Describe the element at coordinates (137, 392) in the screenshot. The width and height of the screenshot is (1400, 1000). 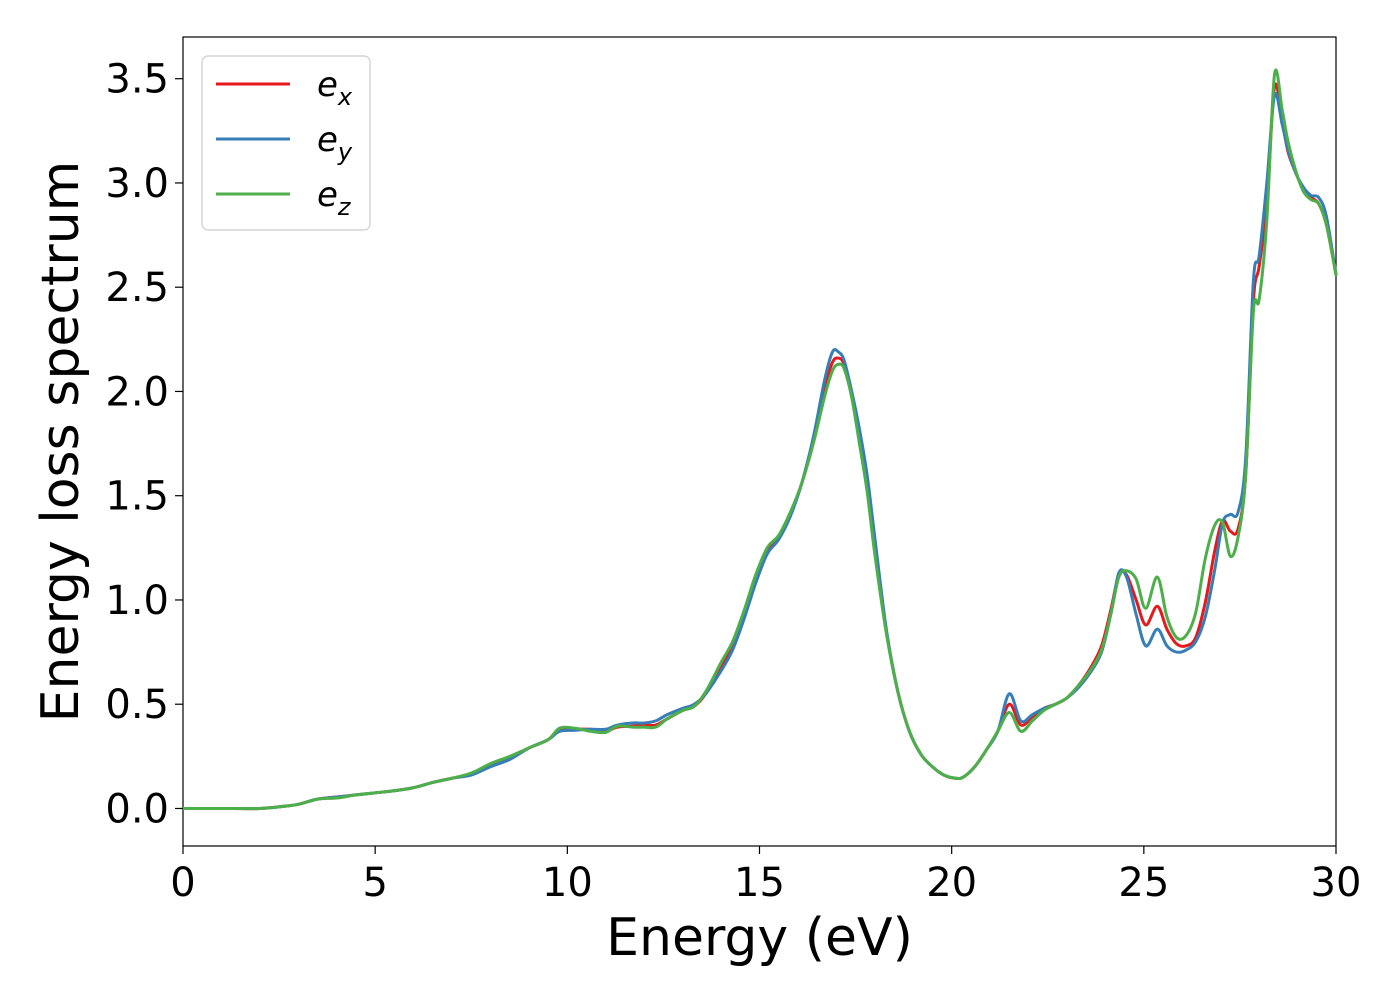
I see `y-tick-label: 2.0` at that location.